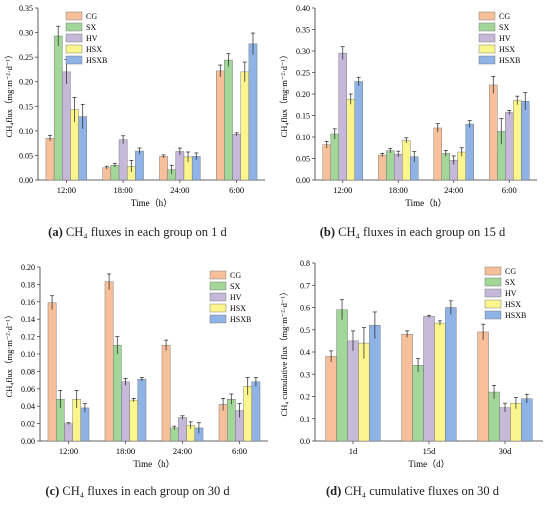 The height and width of the screenshot is (507, 550). Describe the element at coordinates (28, 302) in the screenshot. I see `y-tick-label: 0.16` at that location.